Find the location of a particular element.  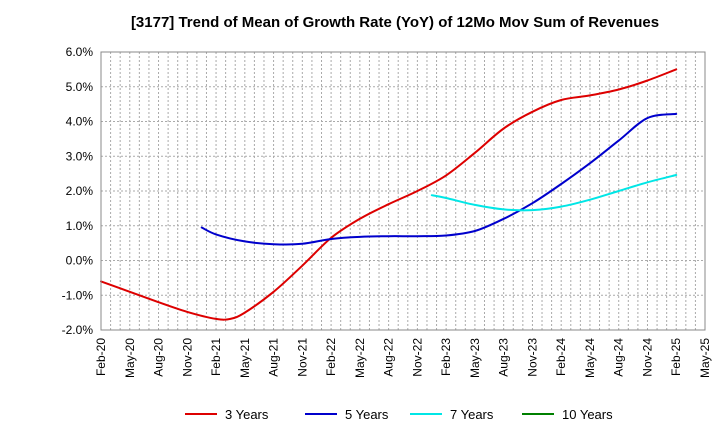

y-tick-label: -1.0% is located at coordinates (78, 295).